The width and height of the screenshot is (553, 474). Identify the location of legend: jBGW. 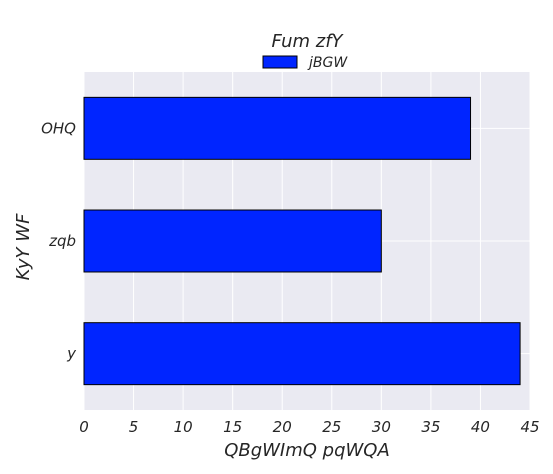
(305, 63).